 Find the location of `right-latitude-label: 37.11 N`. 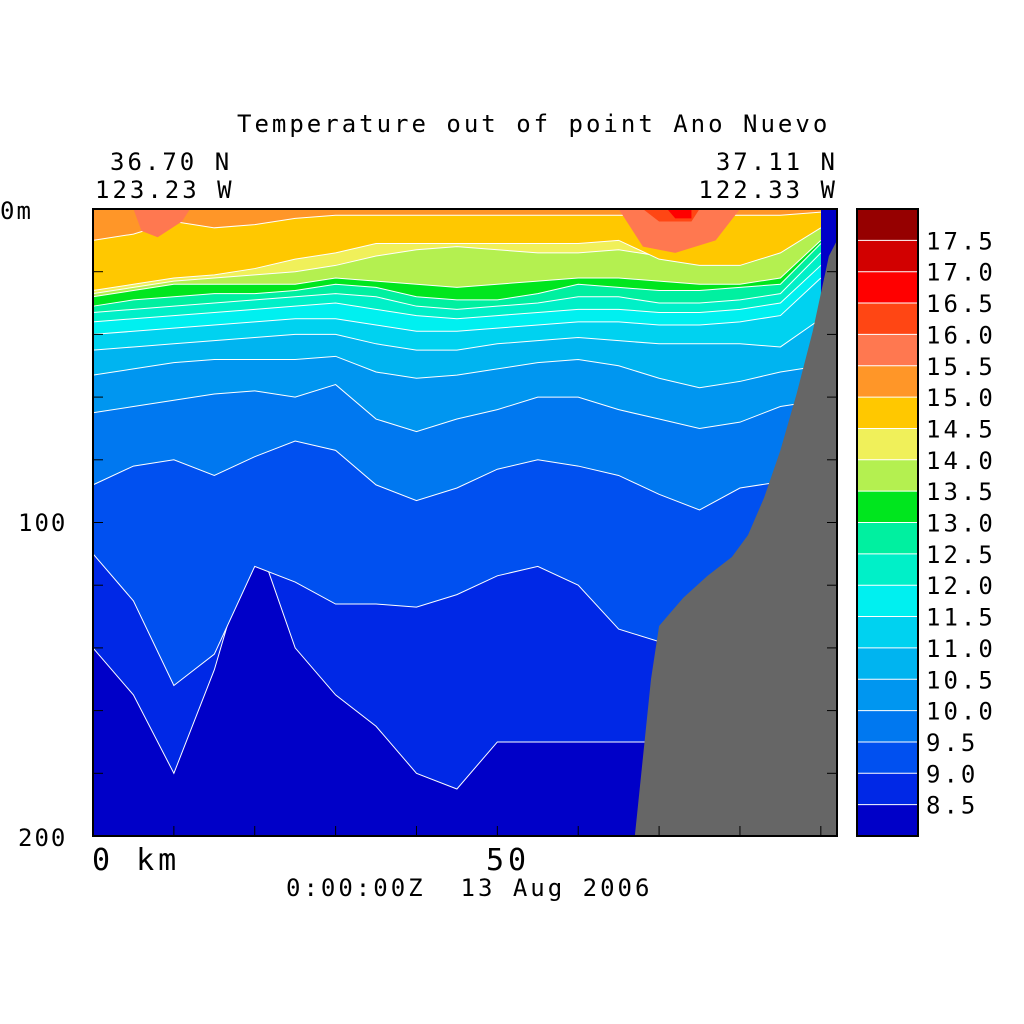

right-latitude-label: 37.11 N is located at coordinates (776, 162).